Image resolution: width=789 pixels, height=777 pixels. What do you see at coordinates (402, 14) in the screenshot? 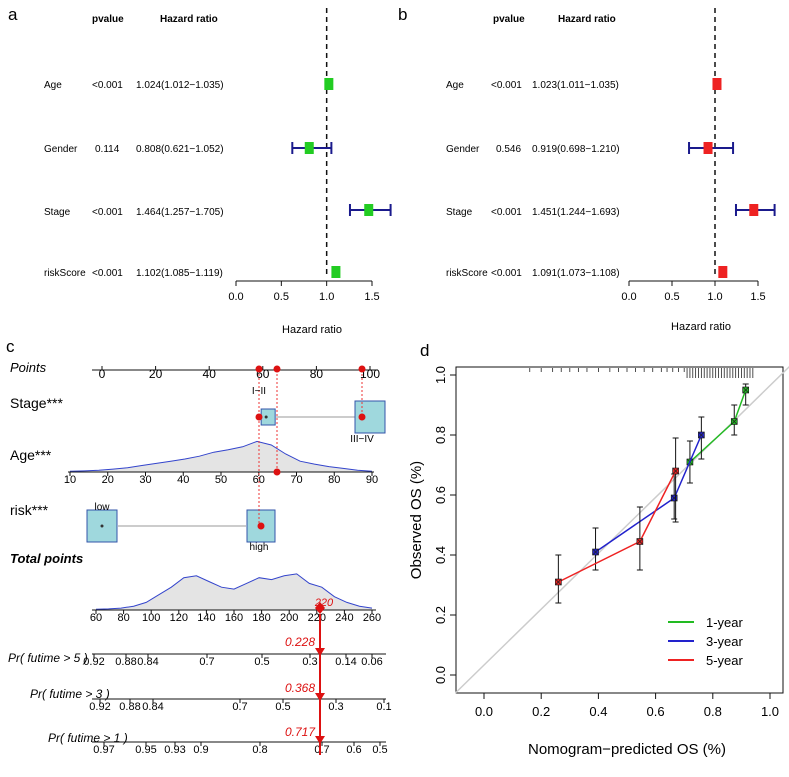
I see `panel-b-label: b` at bounding box center [402, 14].